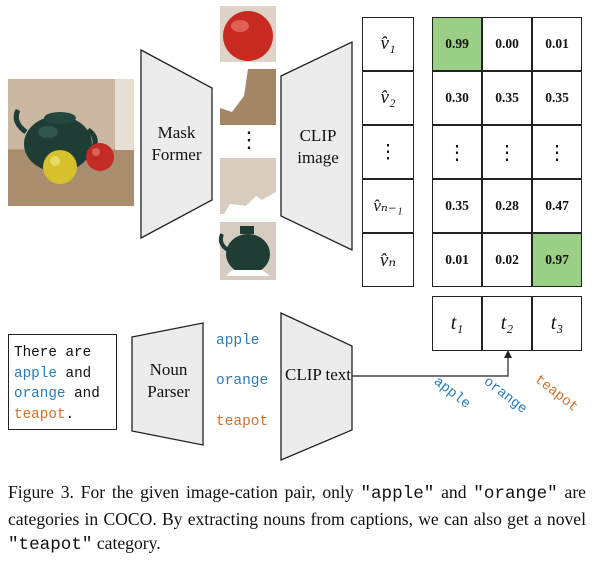 This screenshot has width=594, height=562. I want to click on mask-embedding-2: v̂₂, so click(388, 98).